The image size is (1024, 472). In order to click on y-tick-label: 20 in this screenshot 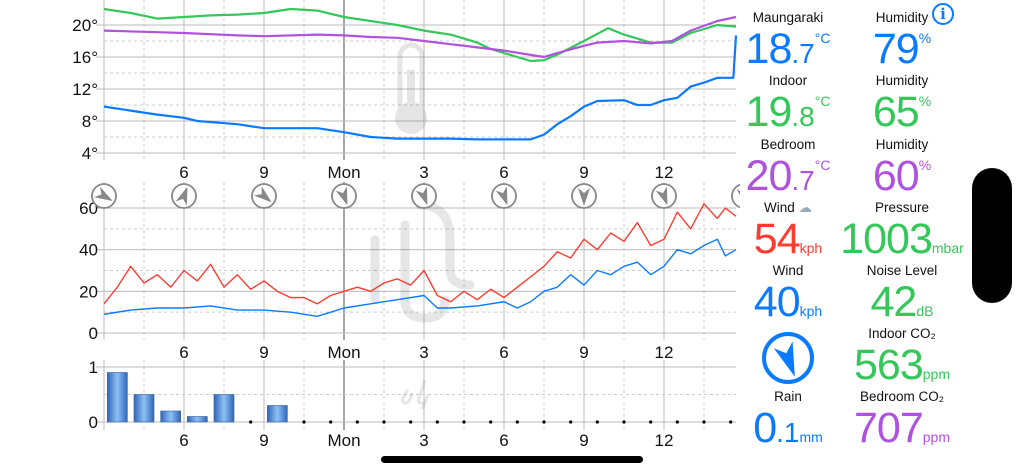, I will do `click(88, 291)`.